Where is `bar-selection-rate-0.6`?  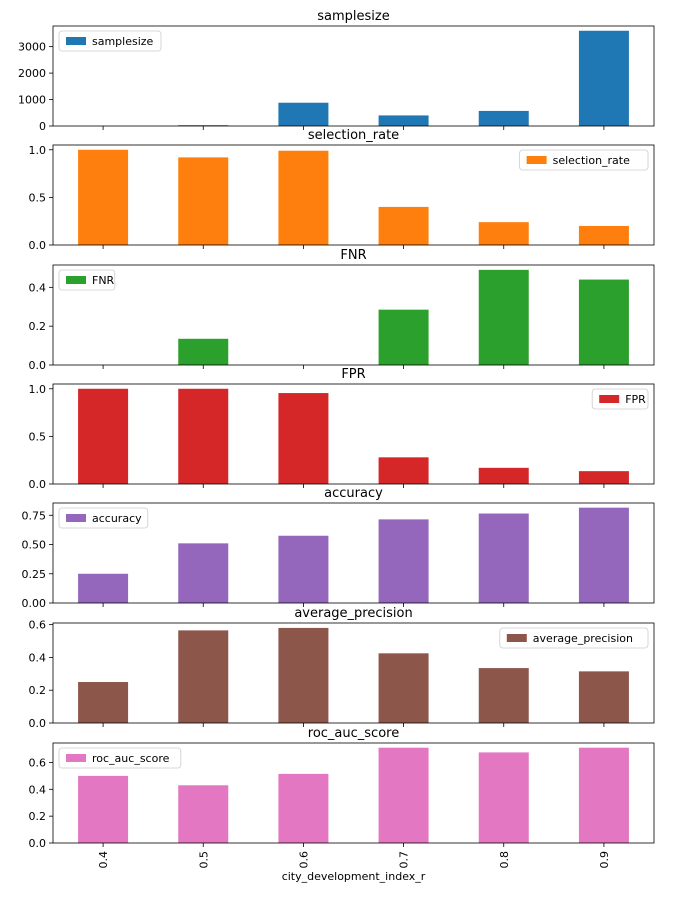
bar-selection-rate-0.6 is located at coordinates (303, 197).